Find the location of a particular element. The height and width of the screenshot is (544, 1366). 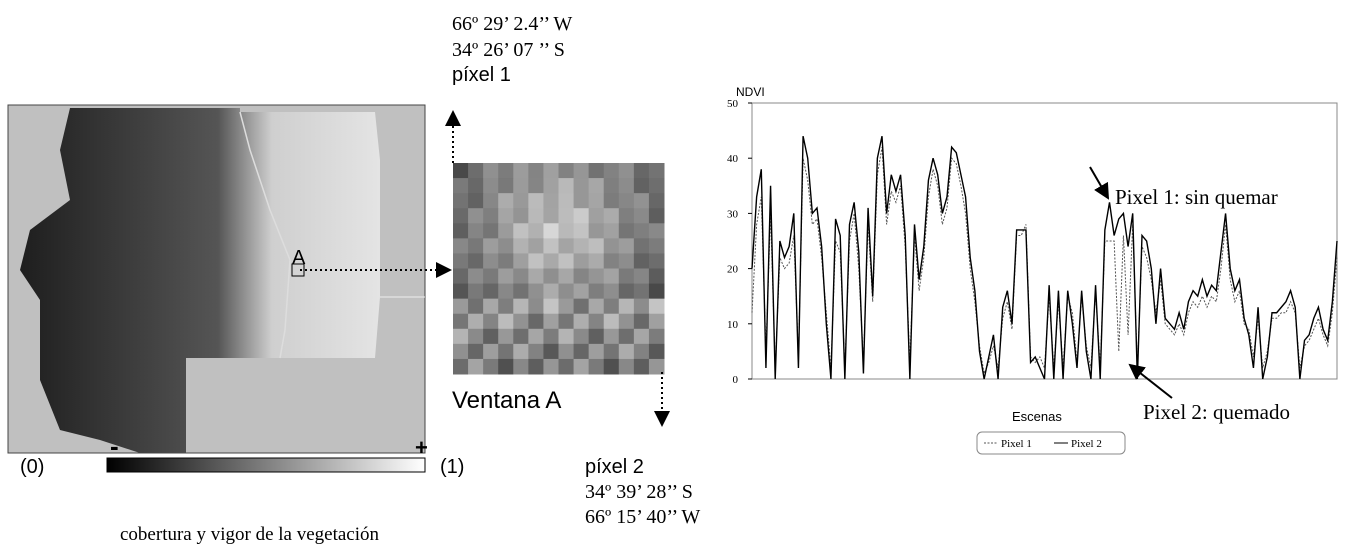

scale-caption: cobertura y vigor de la vegetación is located at coordinates (250, 534).